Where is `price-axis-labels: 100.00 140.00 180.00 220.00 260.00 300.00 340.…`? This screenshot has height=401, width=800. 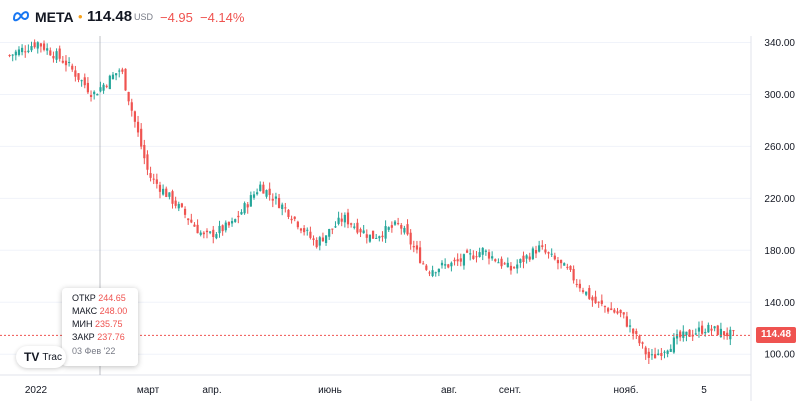
price-axis-labels: 100.00 140.00 180.00 220.00 260.00 300.00 340.… is located at coordinates (779, 199).